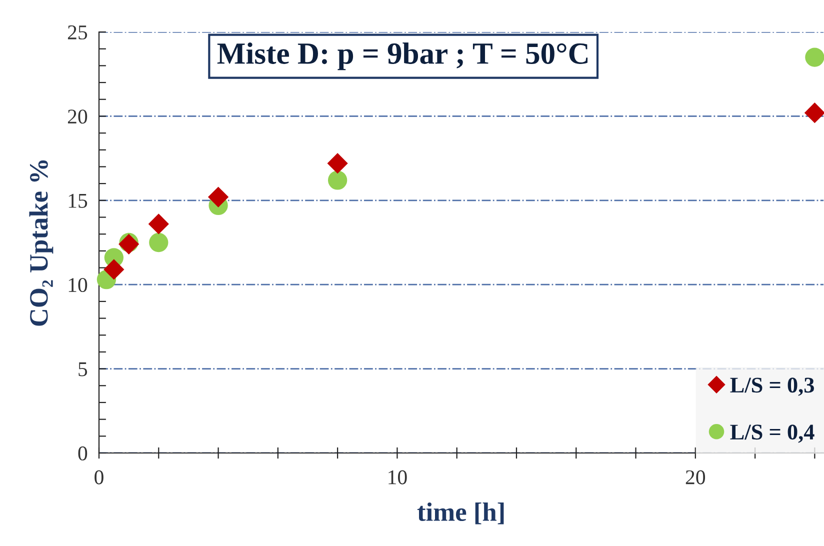 Image resolution: width=824 pixels, height=546 pixels. I want to click on legend-label: L/S = 0,3, so click(772, 387).